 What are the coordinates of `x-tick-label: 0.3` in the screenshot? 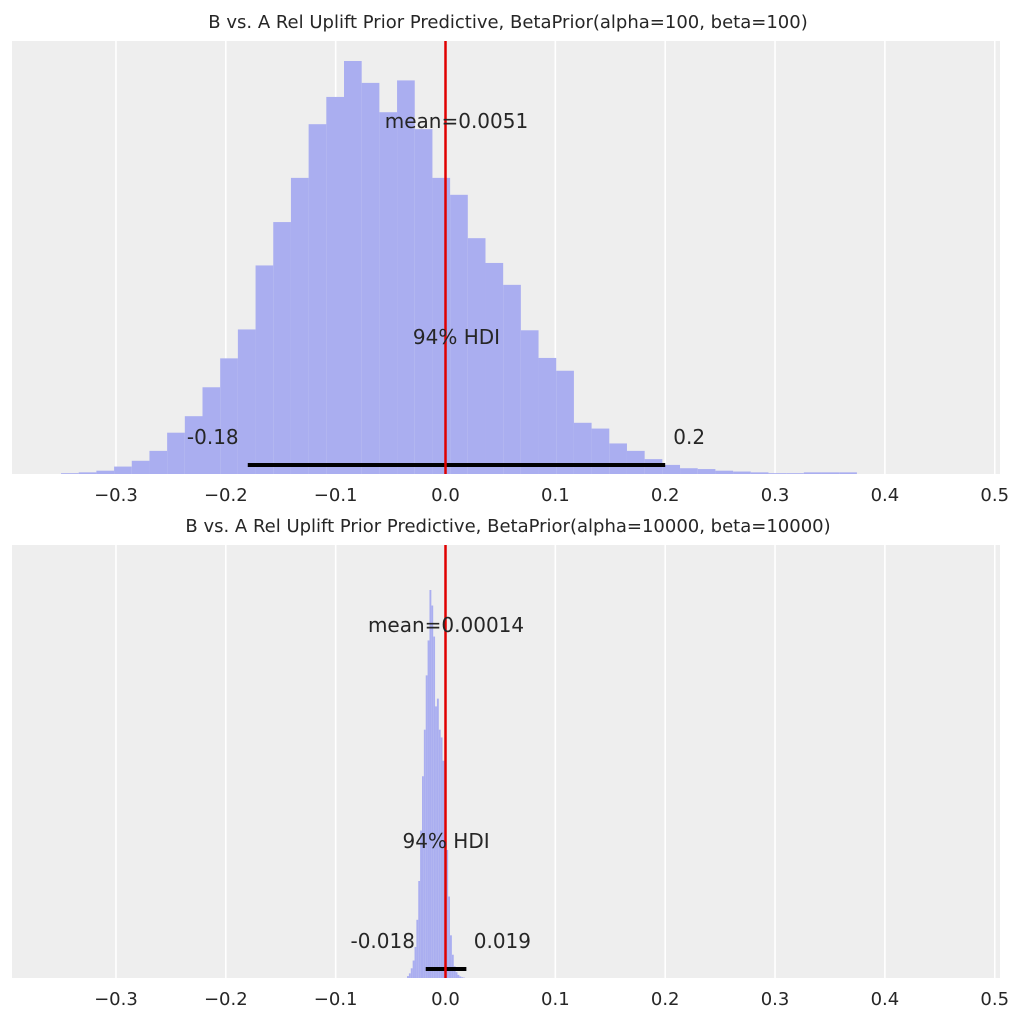 It's located at (775, 999).